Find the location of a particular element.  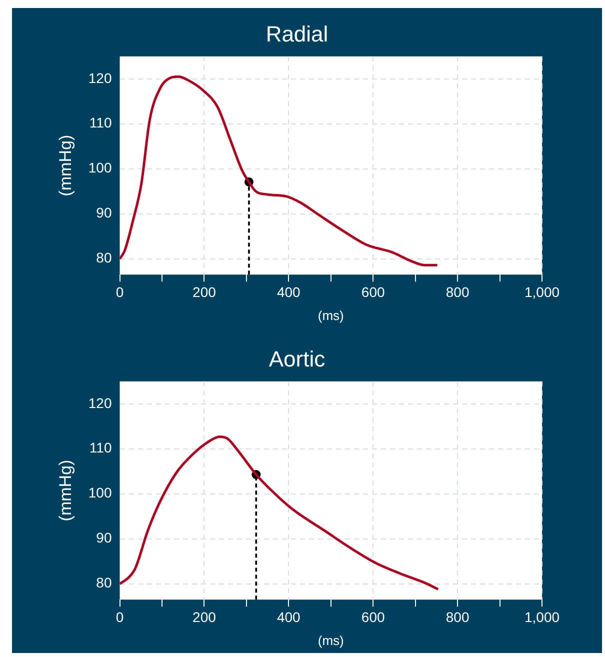

line-series is located at coordinates (280, 513).